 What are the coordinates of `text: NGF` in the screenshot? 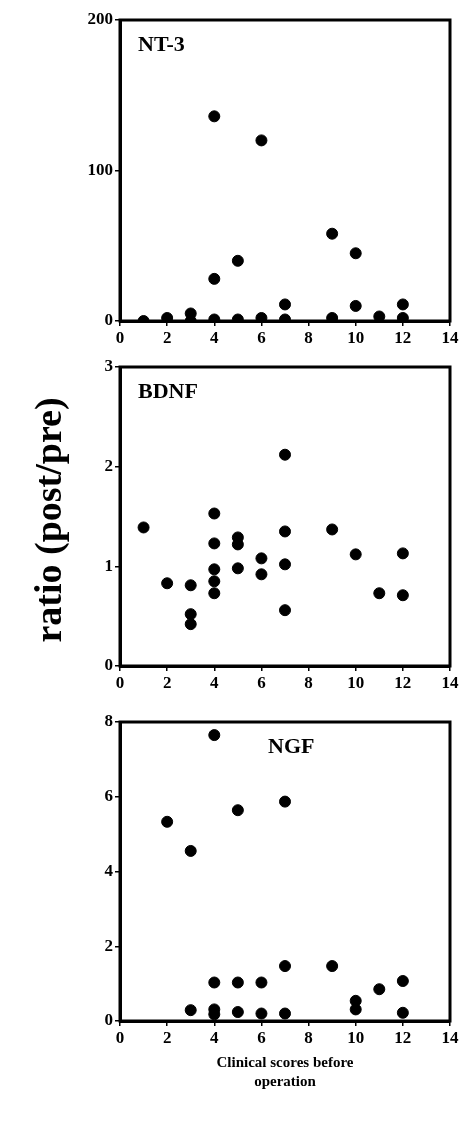 It's located at (291, 745).